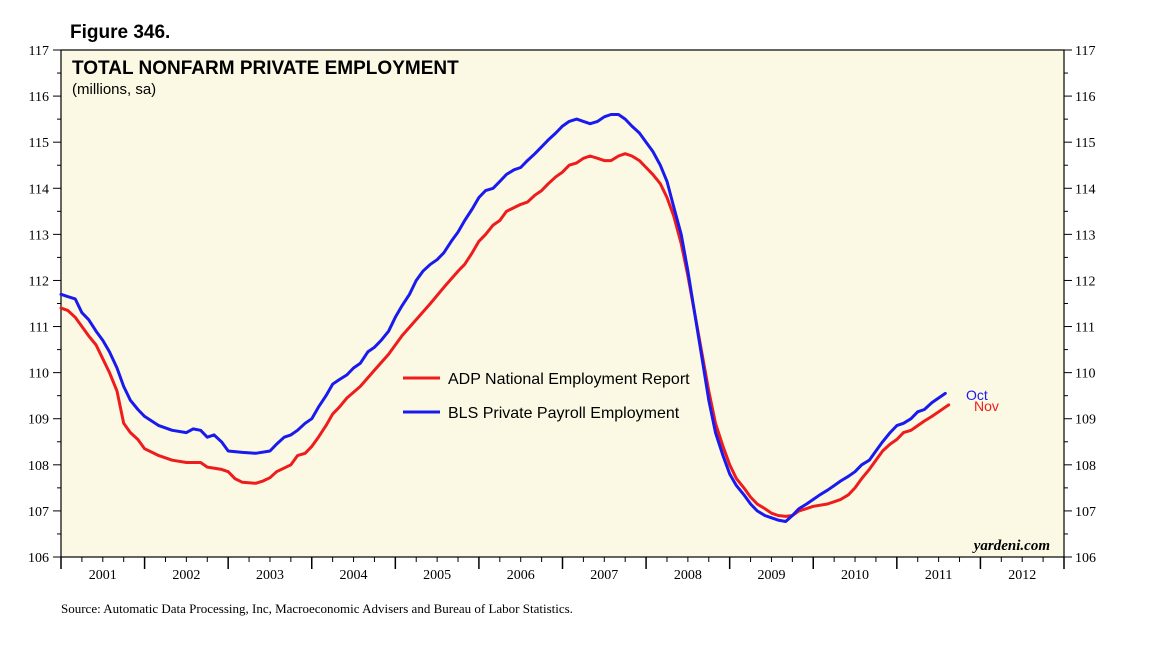 The image size is (1152, 648). What do you see at coordinates (270, 575) in the screenshot?
I see `x-tick-label: 2003` at bounding box center [270, 575].